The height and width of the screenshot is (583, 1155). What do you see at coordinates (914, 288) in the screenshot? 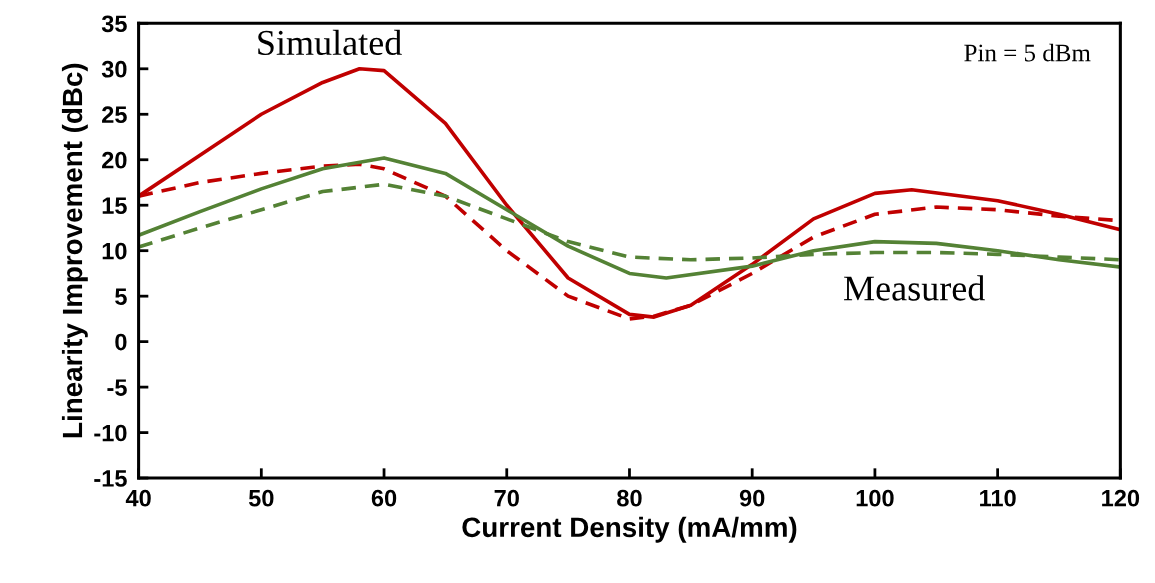
I see `annotation: Measured` at bounding box center [914, 288].